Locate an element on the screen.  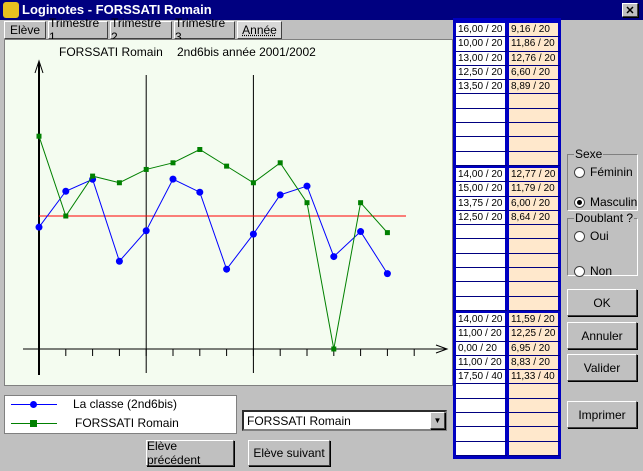
radio-label: Masculin is located at coordinates (614, 202).